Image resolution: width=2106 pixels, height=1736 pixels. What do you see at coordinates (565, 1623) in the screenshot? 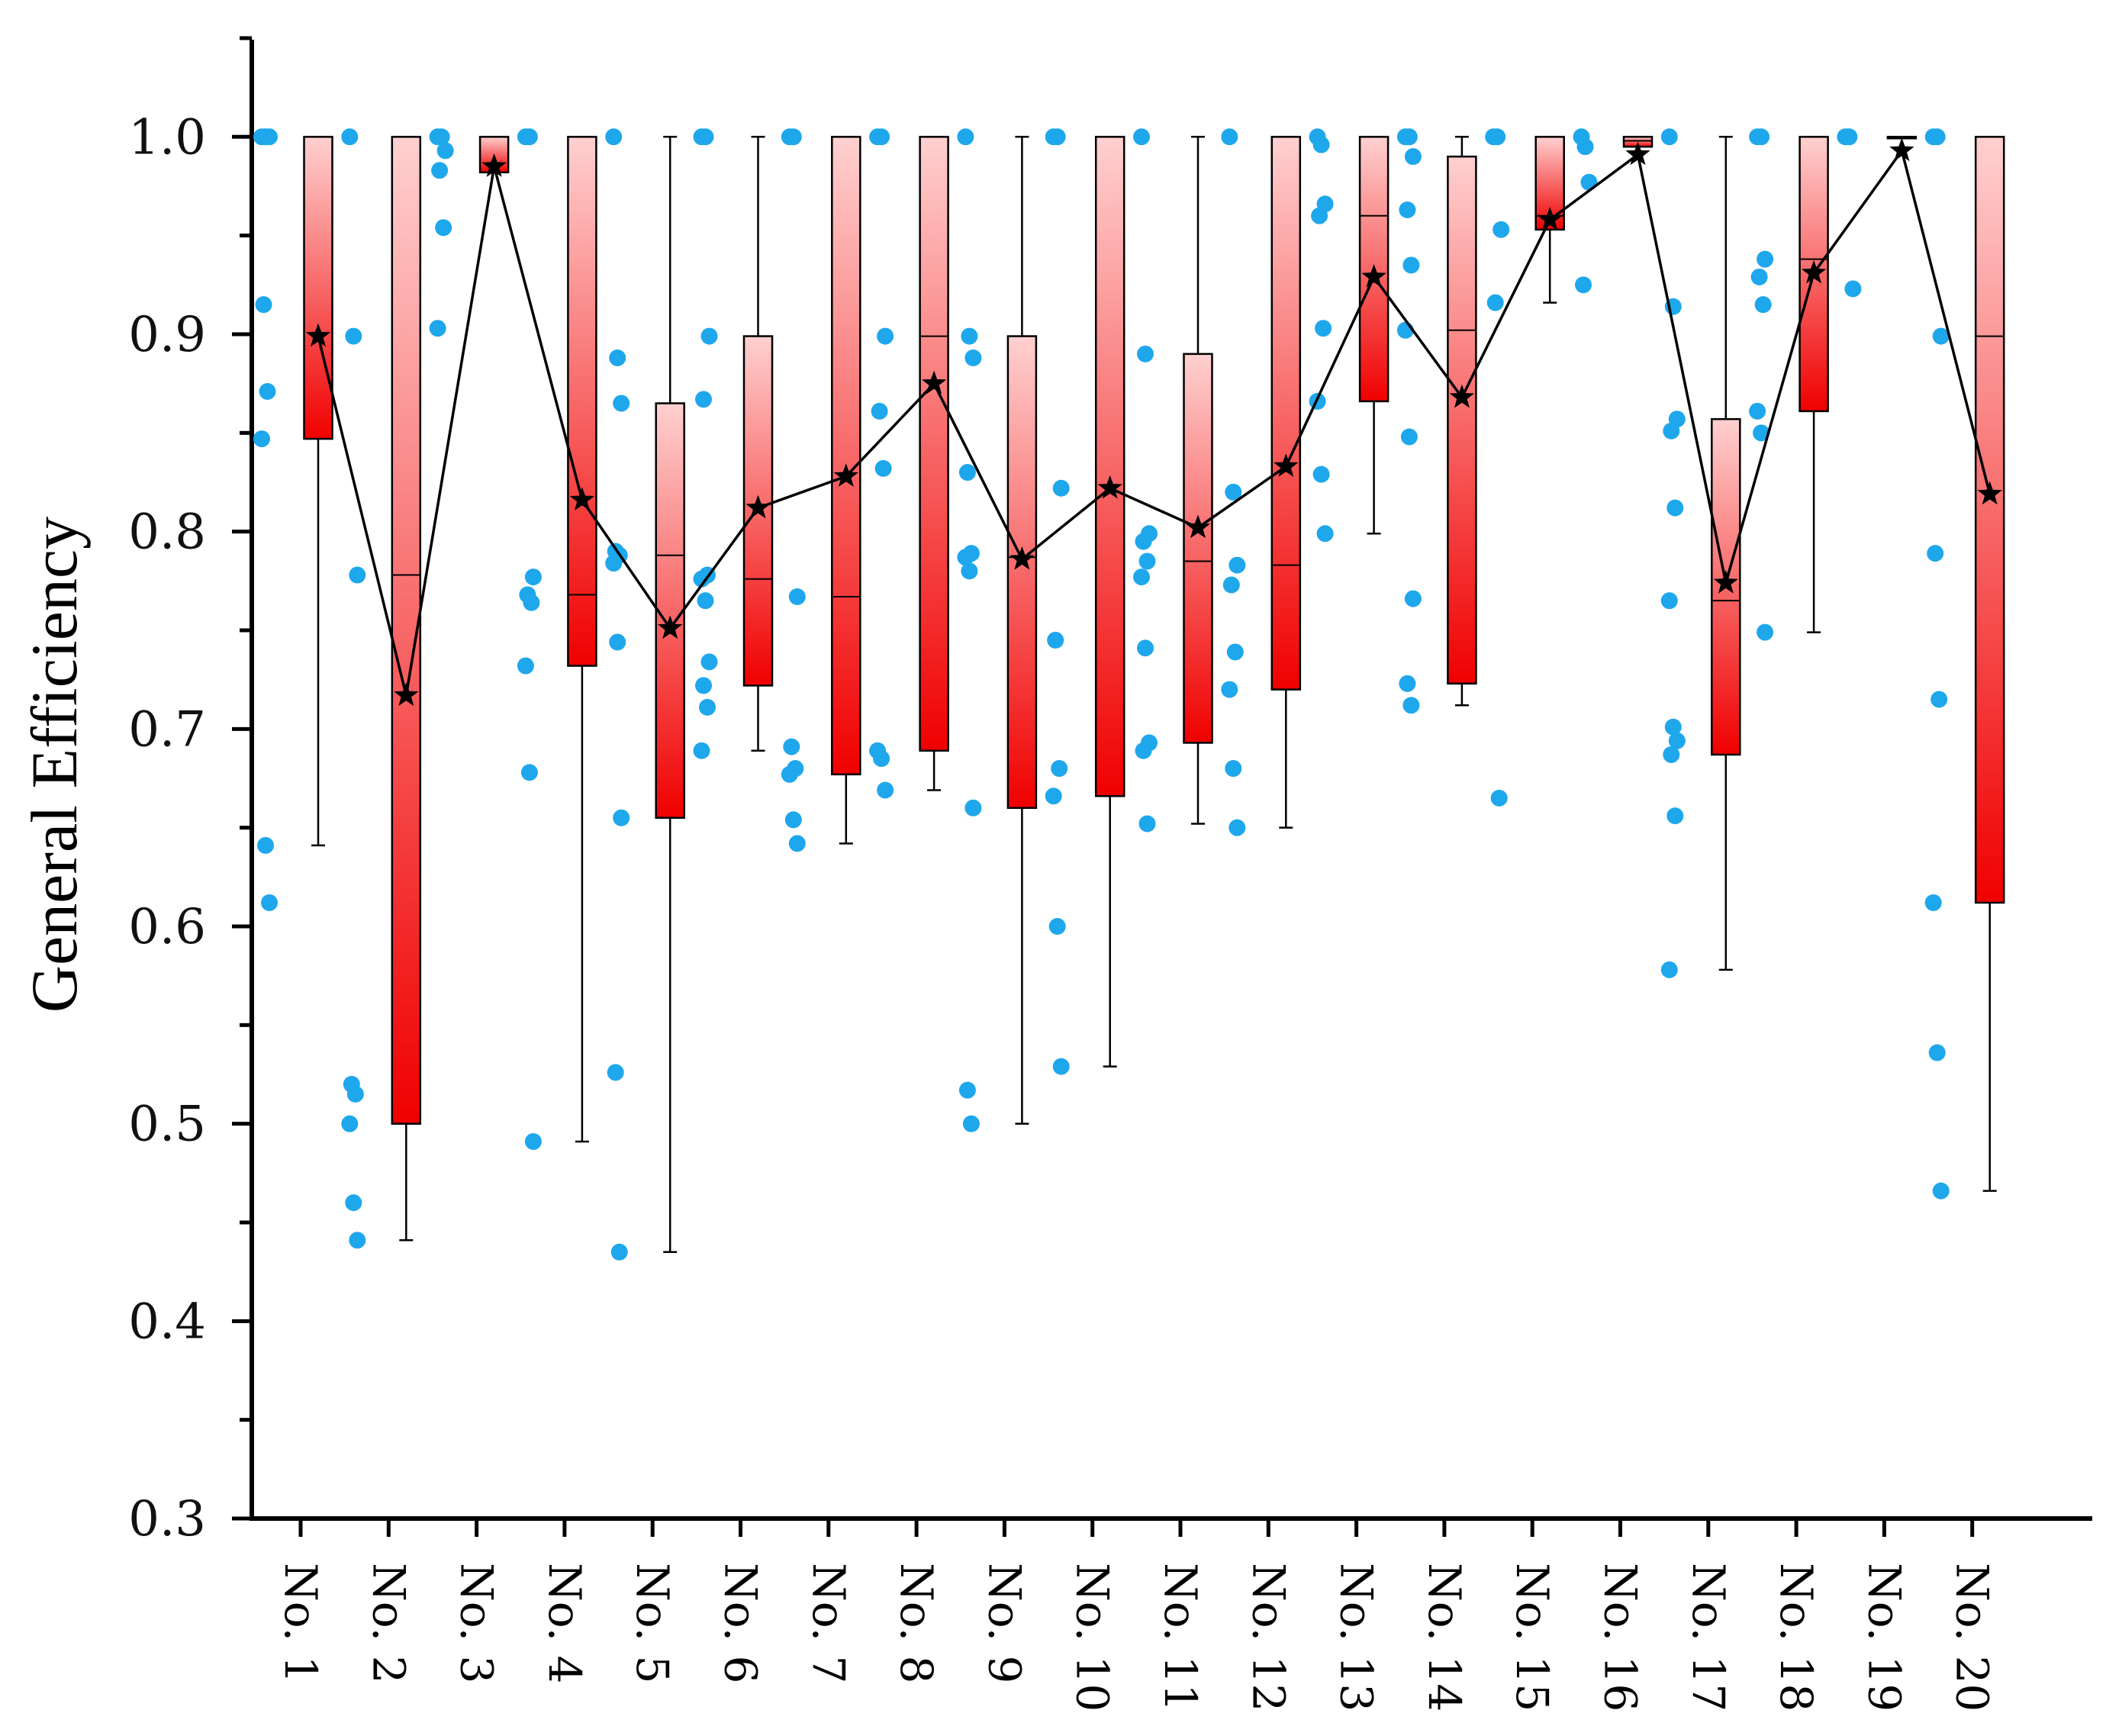
I see `category-label: No. 4` at bounding box center [565, 1623].